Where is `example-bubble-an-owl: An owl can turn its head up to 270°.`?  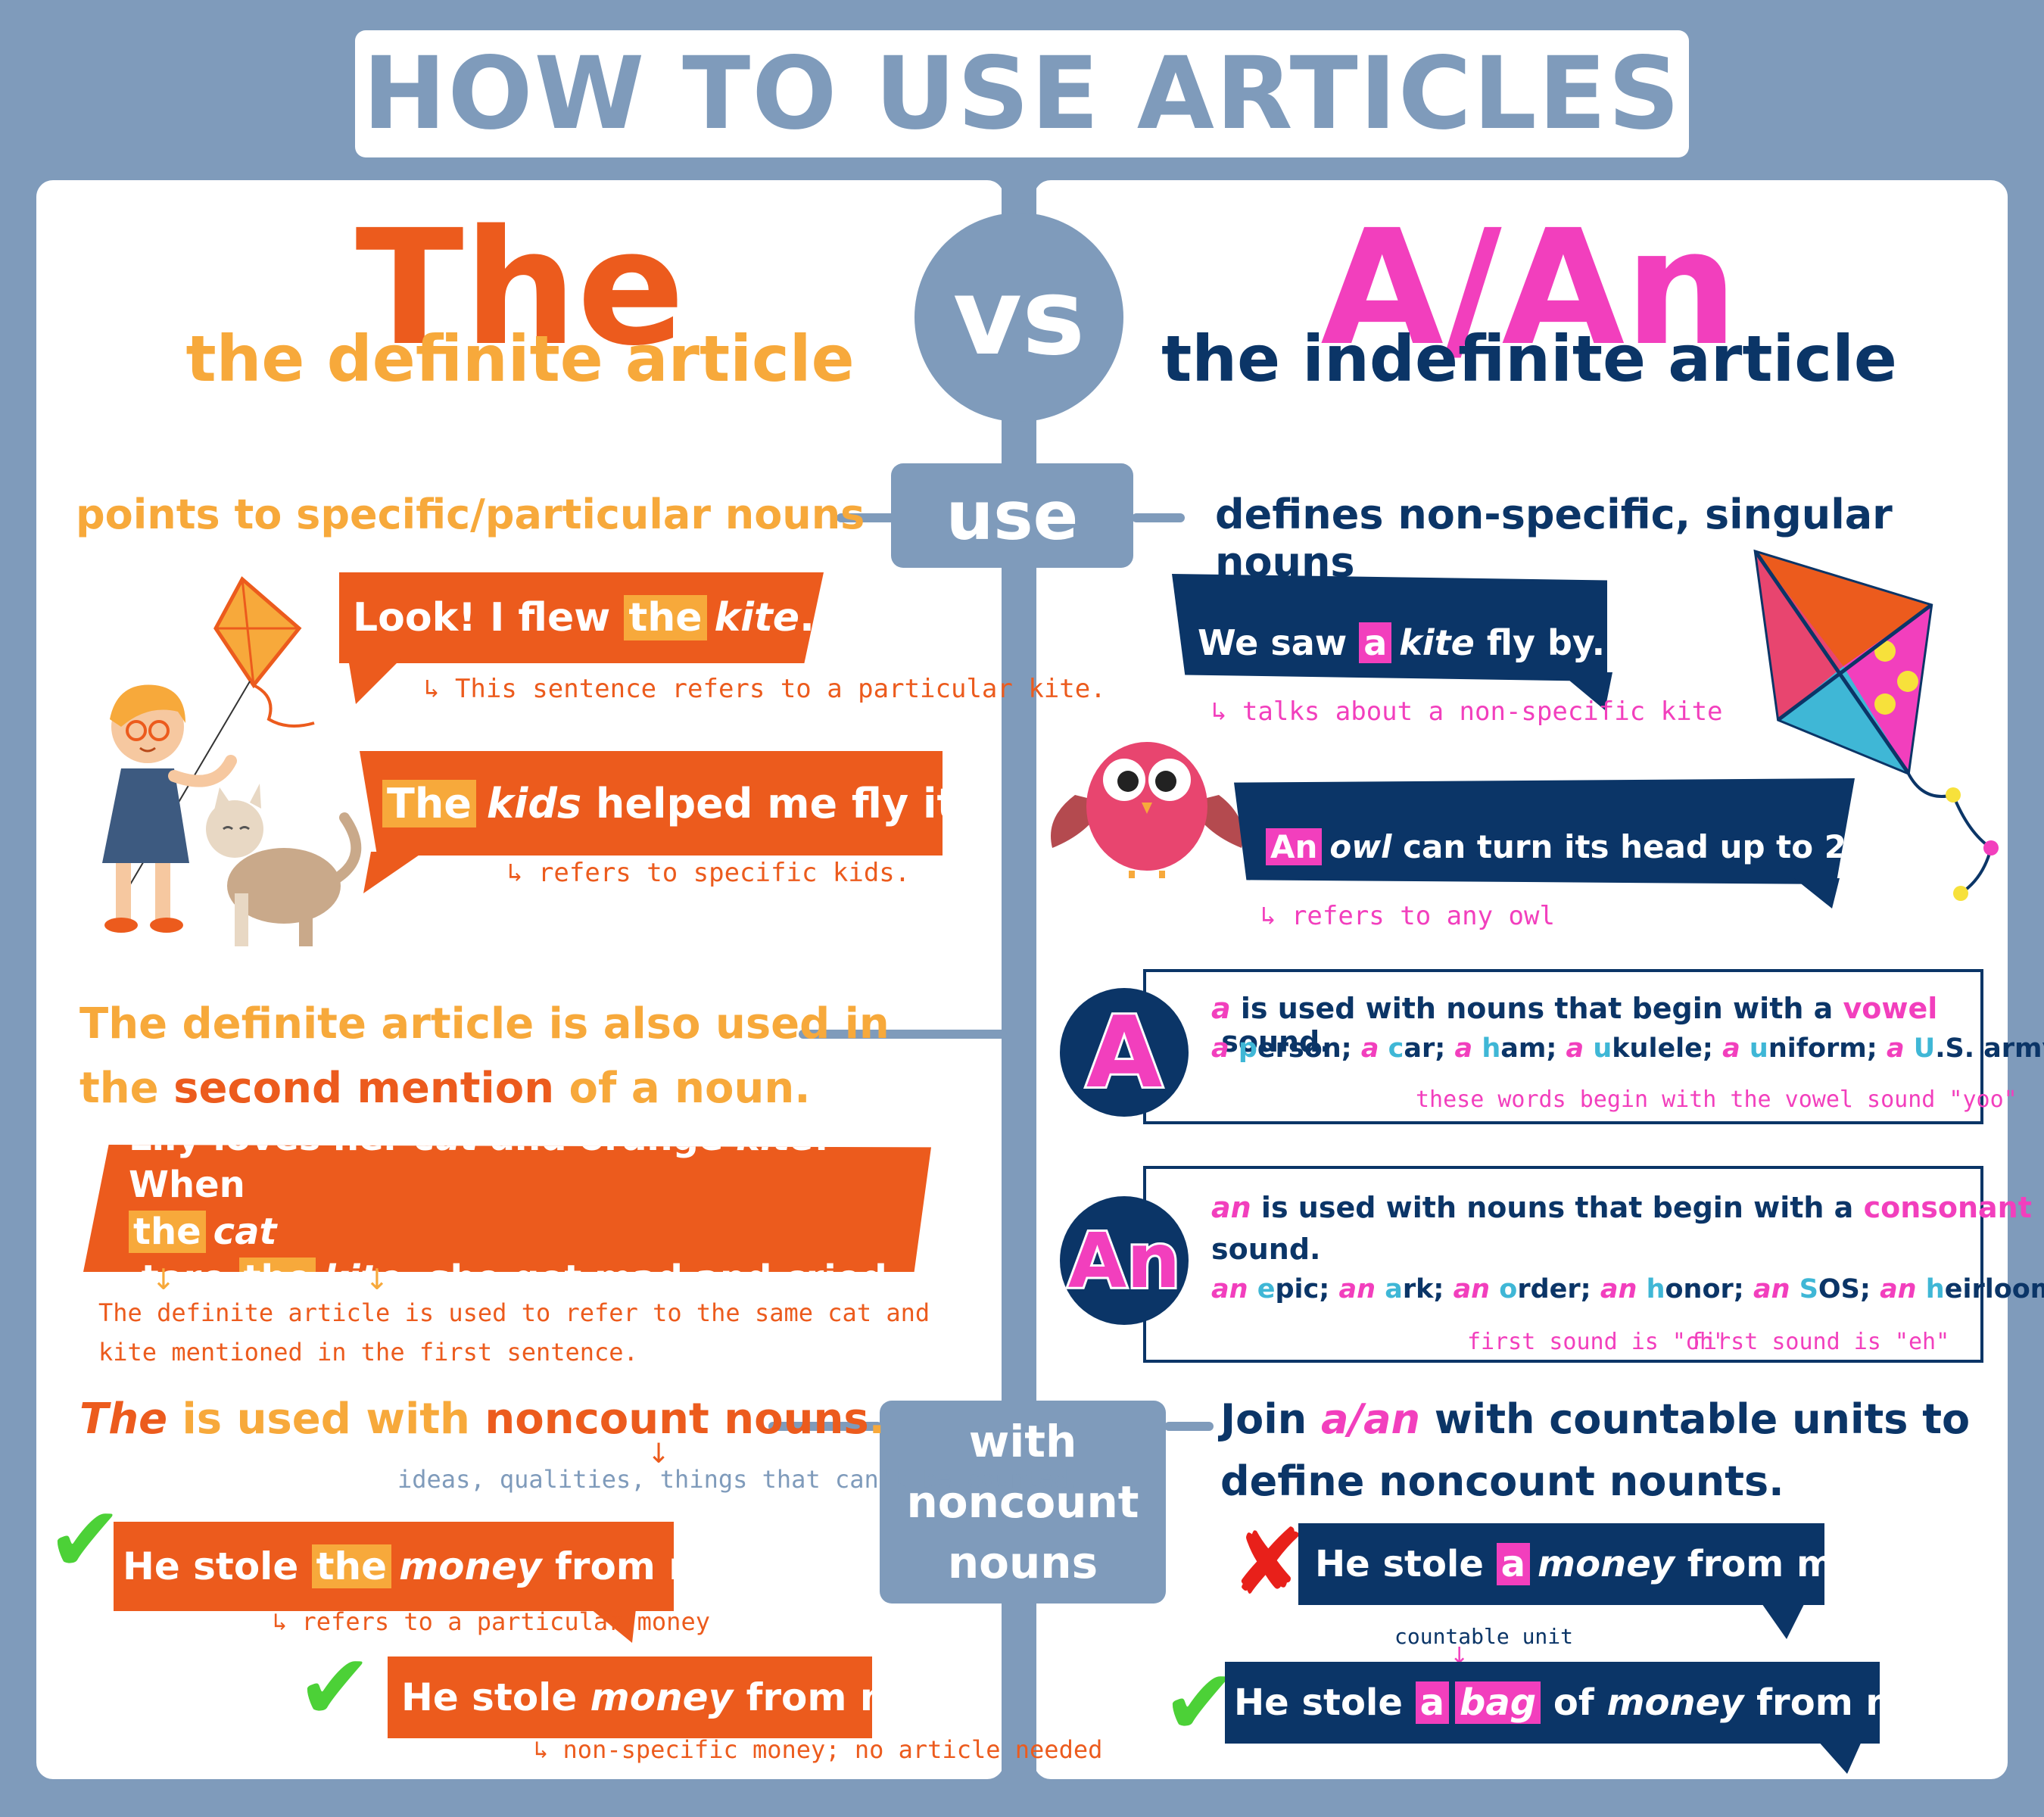 example-bubble-an-owl: An owl can turn its head up to 270°. is located at coordinates (1544, 831).